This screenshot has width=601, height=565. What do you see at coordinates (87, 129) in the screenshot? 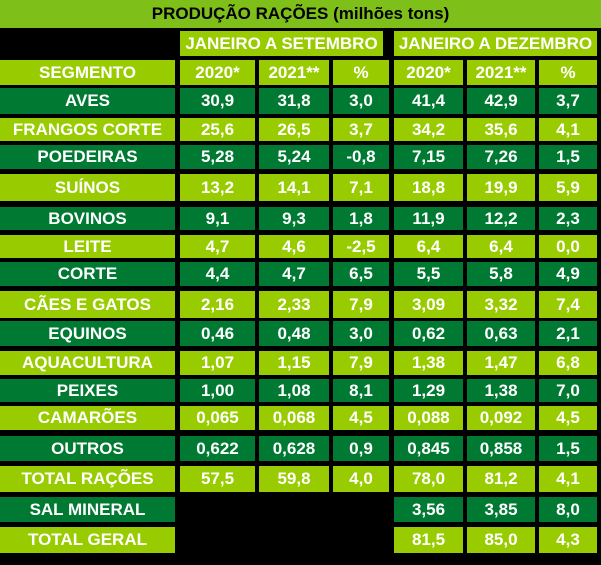
I see `segment-cell: FRANGOS CORTE` at bounding box center [87, 129].